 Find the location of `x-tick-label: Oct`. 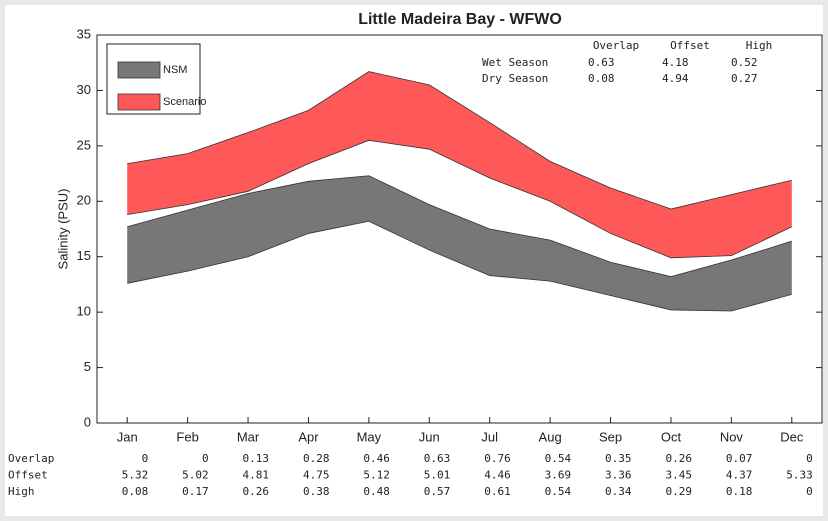

x-tick-label: Oct is located at coordinates (671, 436).